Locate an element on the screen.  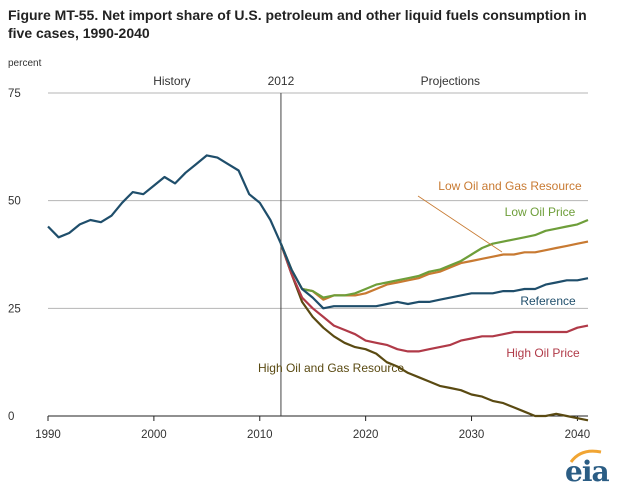
series-label-high-oil-price: High Oil Price is located at coordinates (543, 353).